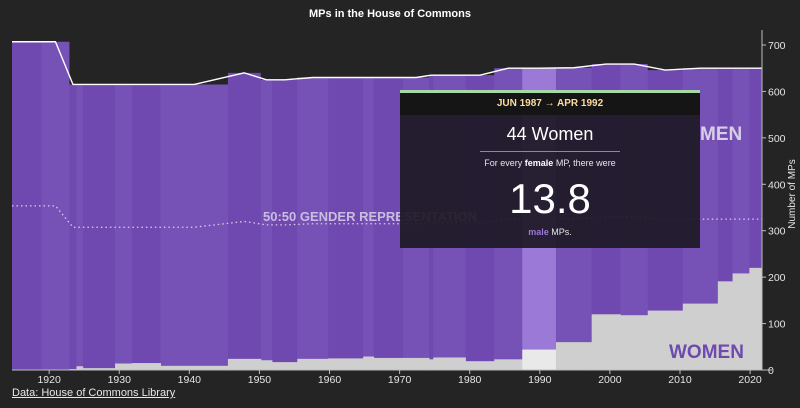 The height and width of the screenshot is (408, 800). I want to click on women-label: WOMEN, so click(706, 352).